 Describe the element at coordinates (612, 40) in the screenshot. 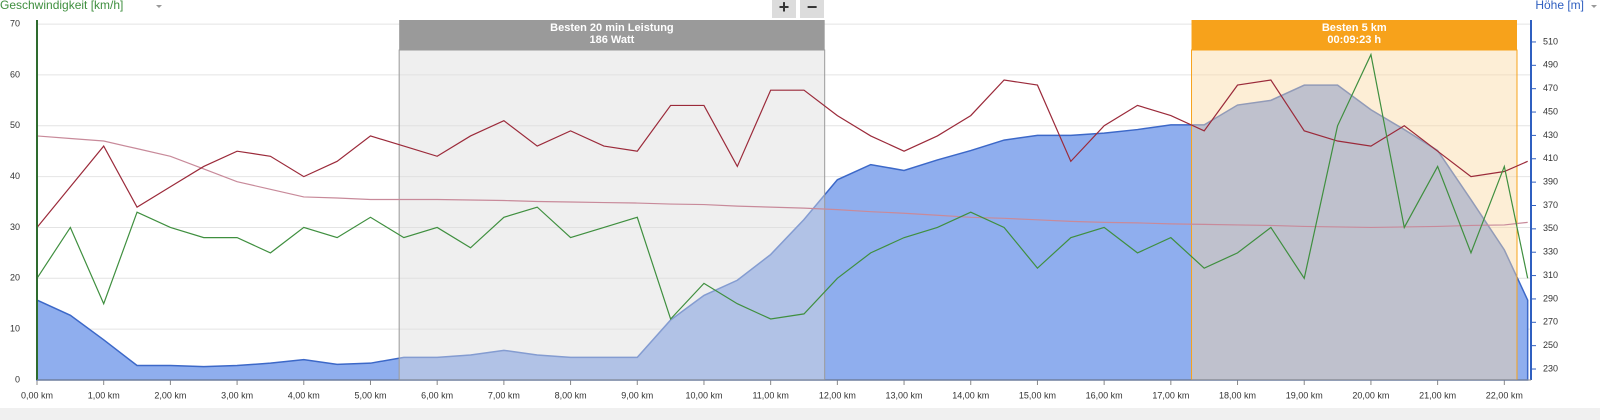

I see `band-label: 186 Watt` at that location.